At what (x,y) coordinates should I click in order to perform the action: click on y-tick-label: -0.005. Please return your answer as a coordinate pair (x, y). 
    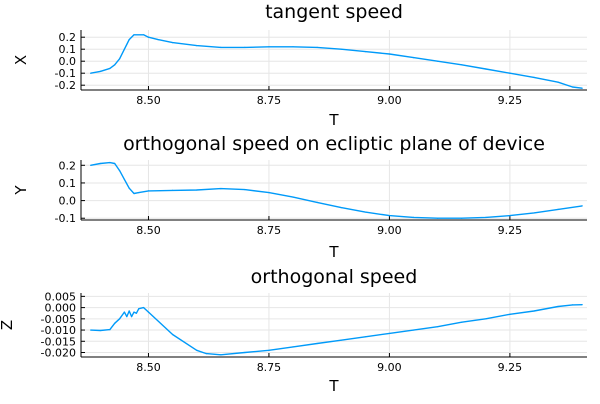
    Looking at the image, I should click on (58, 319).